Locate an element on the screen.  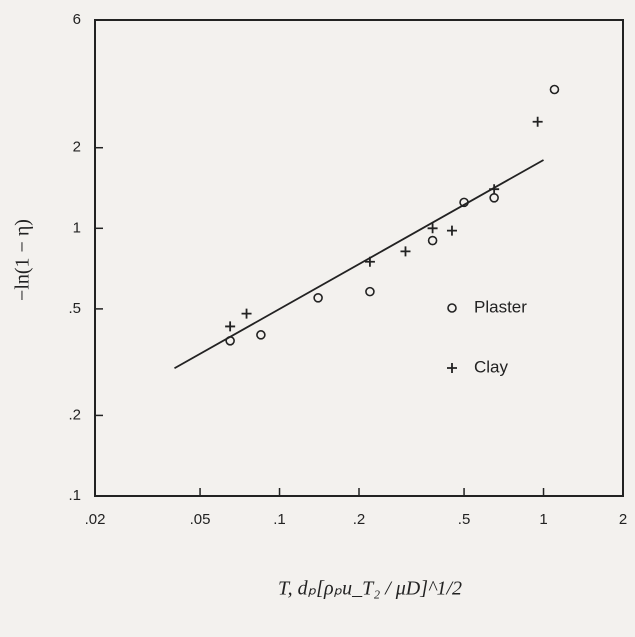
legend-label: Plaster is located at coordinates (500, 306).